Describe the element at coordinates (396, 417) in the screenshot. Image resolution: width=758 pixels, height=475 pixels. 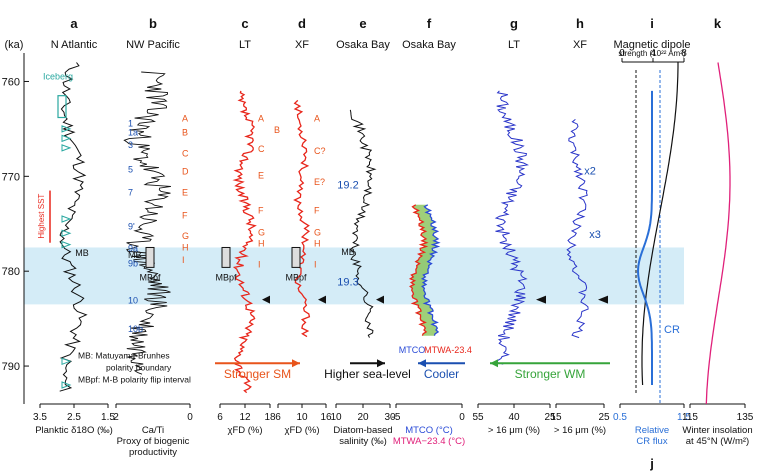
I see `x-tick-label-f: -5` at that location.